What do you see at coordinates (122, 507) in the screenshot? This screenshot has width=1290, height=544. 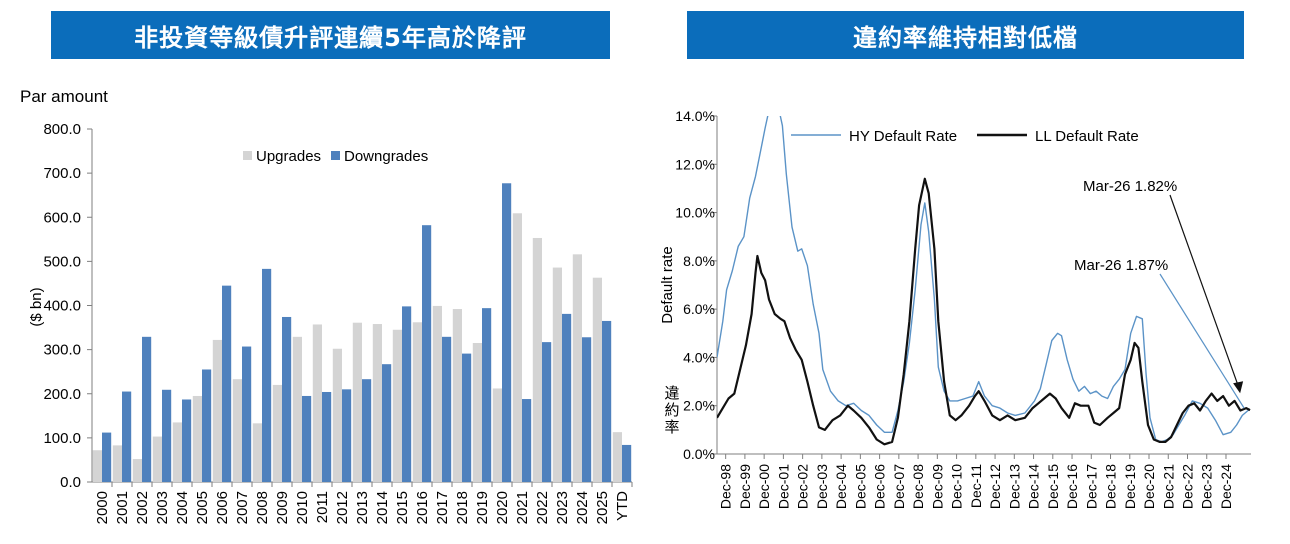 I see `x-tick-label: 2001` at bounding box center [122, 507].